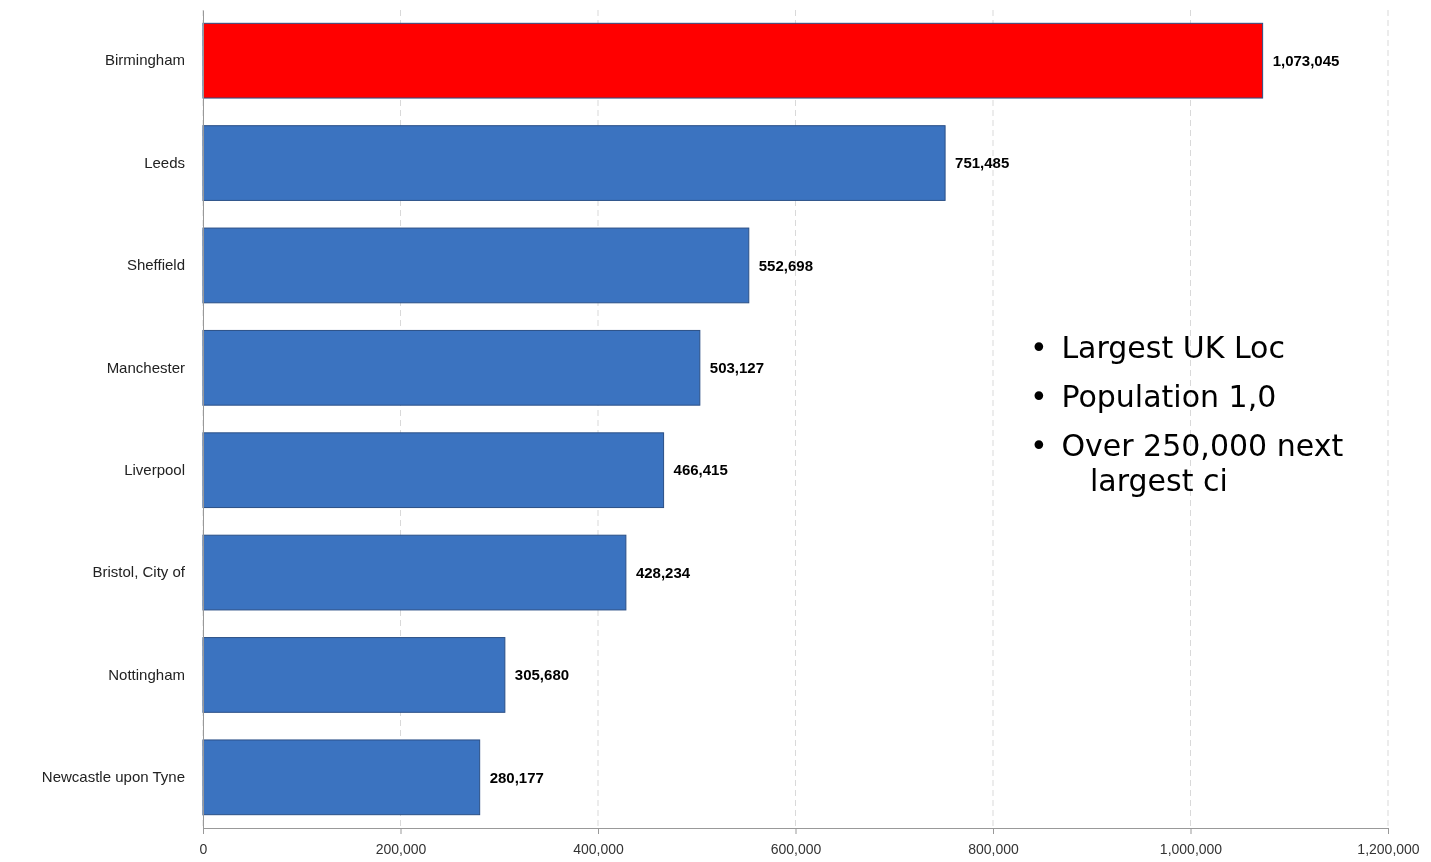  Describe the element at coordinates (982, 163) in the screenshot. I see `data-label: 751,485` at that location.